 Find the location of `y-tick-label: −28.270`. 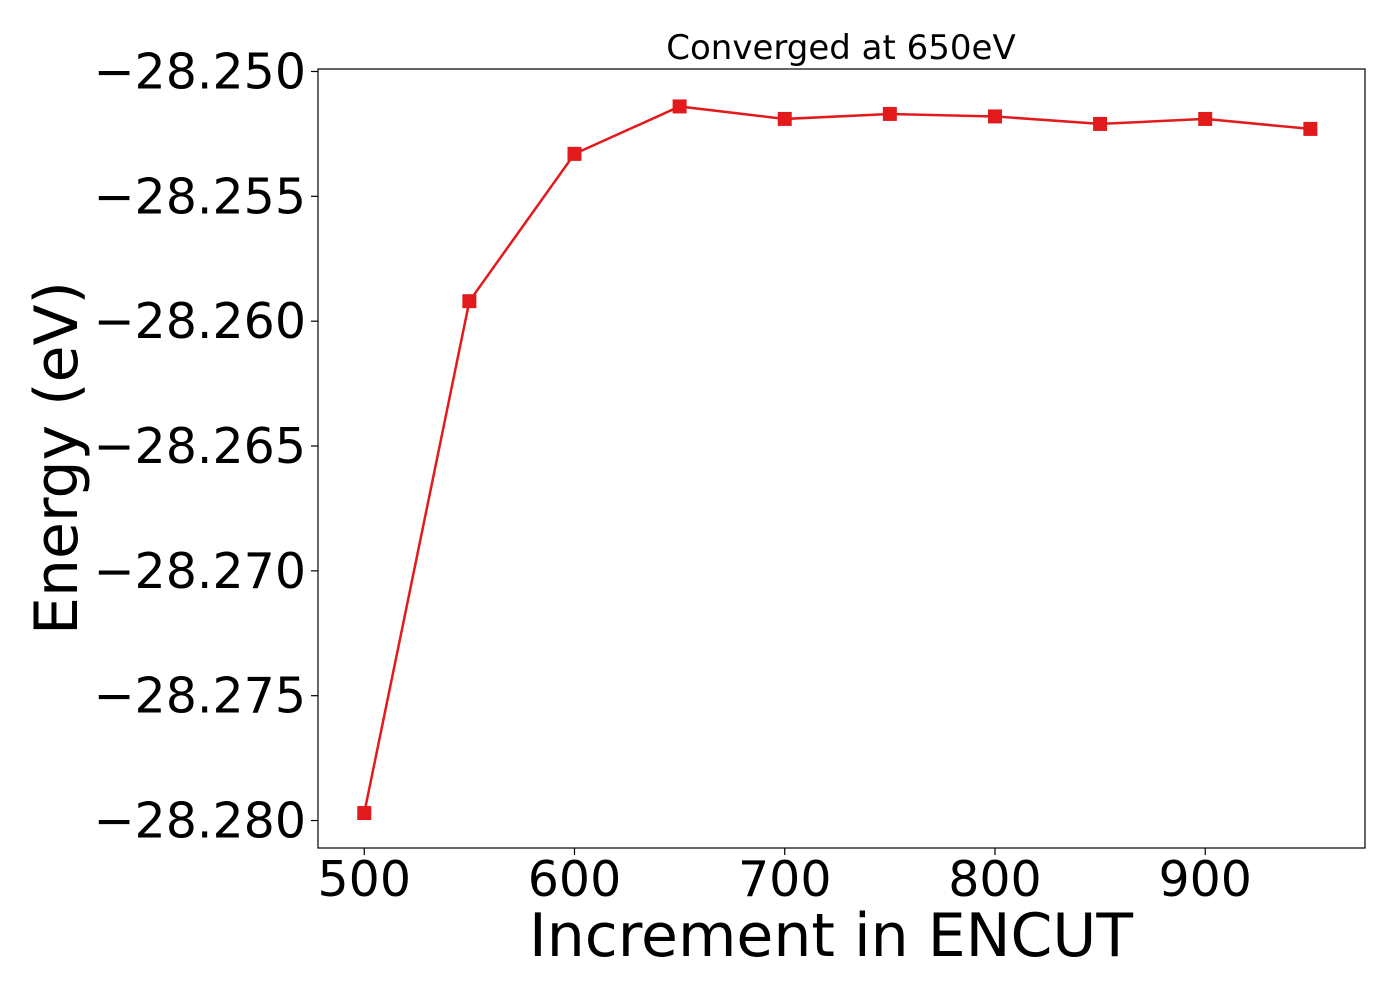

y-tick-label: −28.270 is located at coordinates (199, 571).